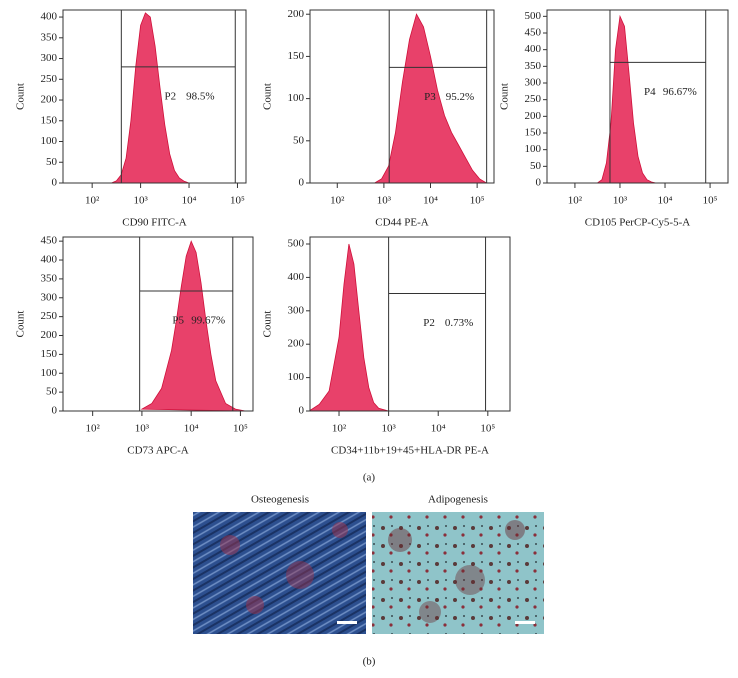 The image size is (738, 678). What do you see at coordinates (680, 92) in the screenshot?
I see `gate-percent: 96.67%` at bounding box center [680, 92].